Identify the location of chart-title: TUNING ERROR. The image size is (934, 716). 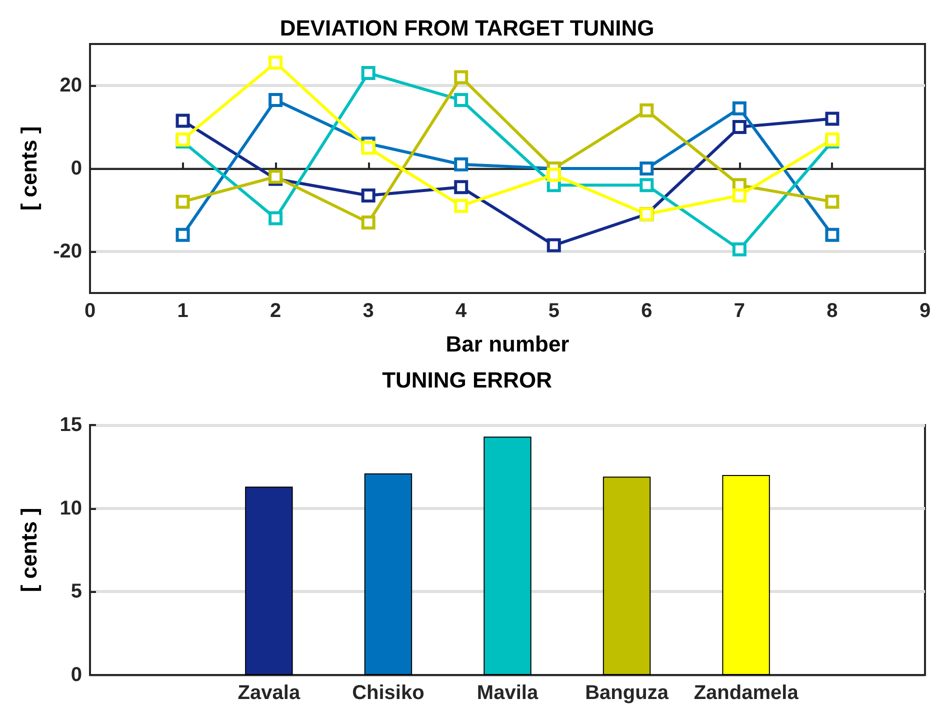
(467, 380).